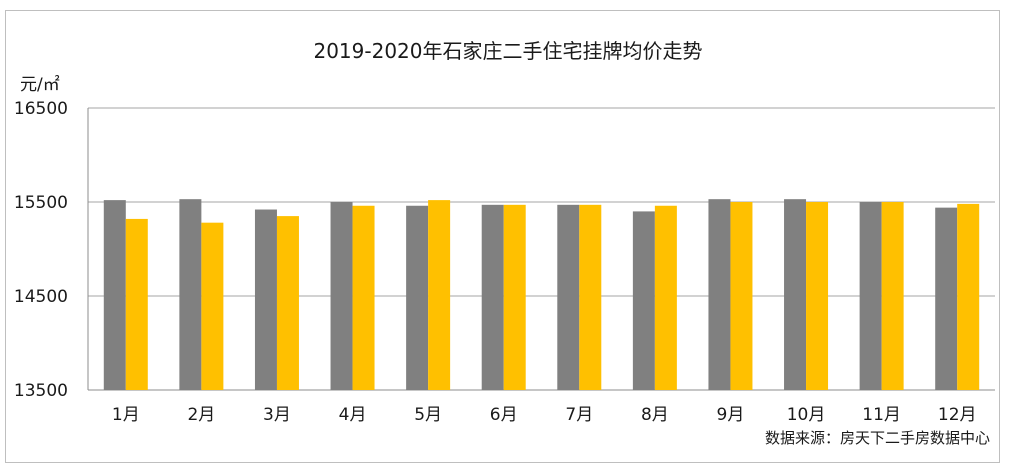  Describe the element at coordinates (353, 415) in the screenshot. I see `x-tick-label: 4月` at that location.